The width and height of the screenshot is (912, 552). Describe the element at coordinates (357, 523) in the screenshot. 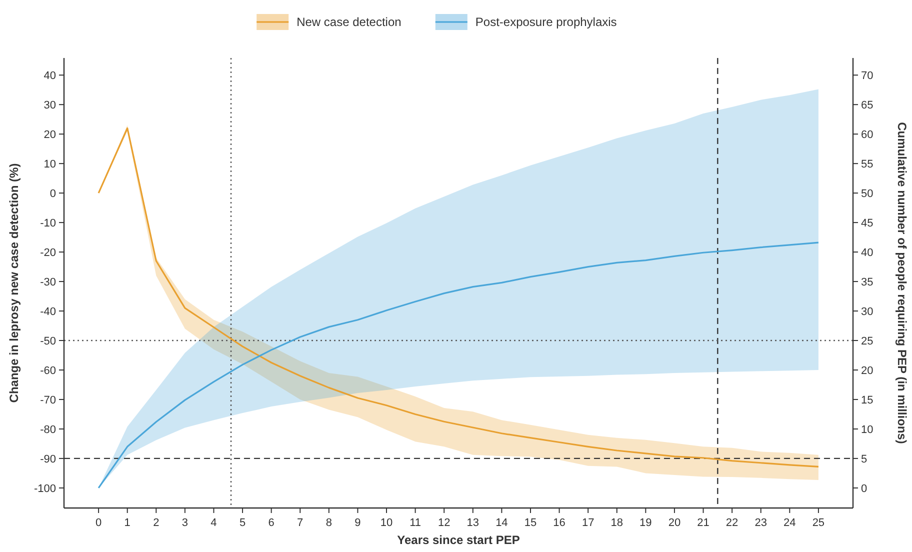

I see `x-tick-label: 9` at that location.